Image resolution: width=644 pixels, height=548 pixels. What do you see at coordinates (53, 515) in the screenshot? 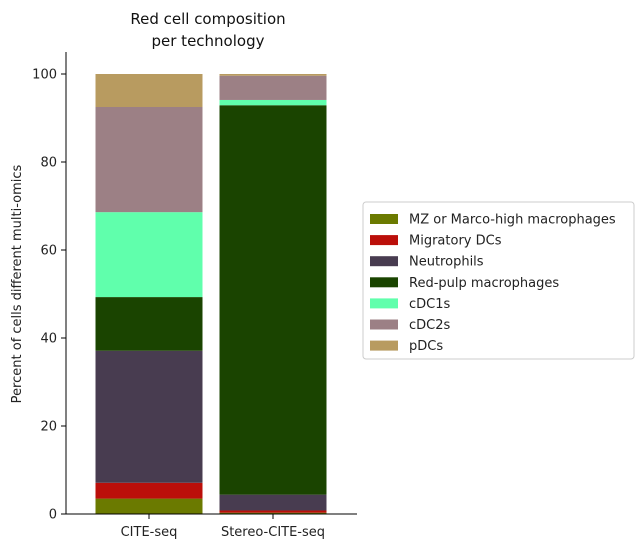
I see `y-tick-label: 0` at bounding box center [53, 515].